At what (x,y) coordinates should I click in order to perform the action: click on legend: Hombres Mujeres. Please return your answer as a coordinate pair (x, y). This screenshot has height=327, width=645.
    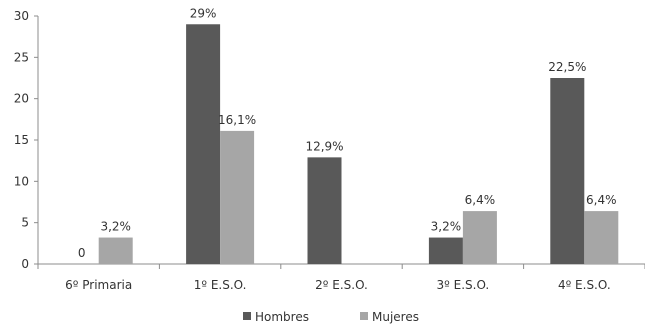
    Looking at the image, I should click on (331, 317).